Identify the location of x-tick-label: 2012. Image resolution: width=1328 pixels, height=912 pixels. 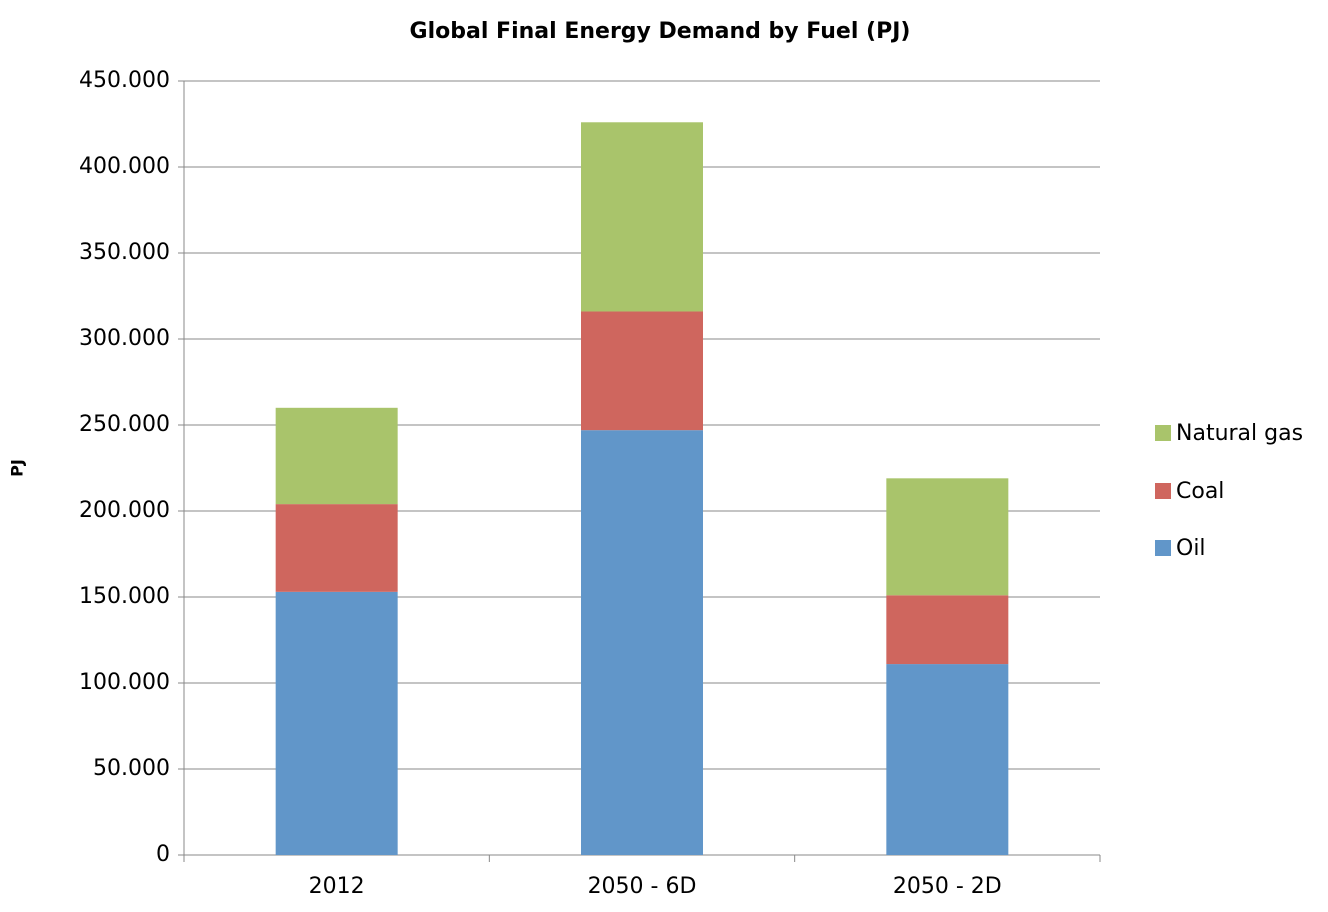
(337, 886).